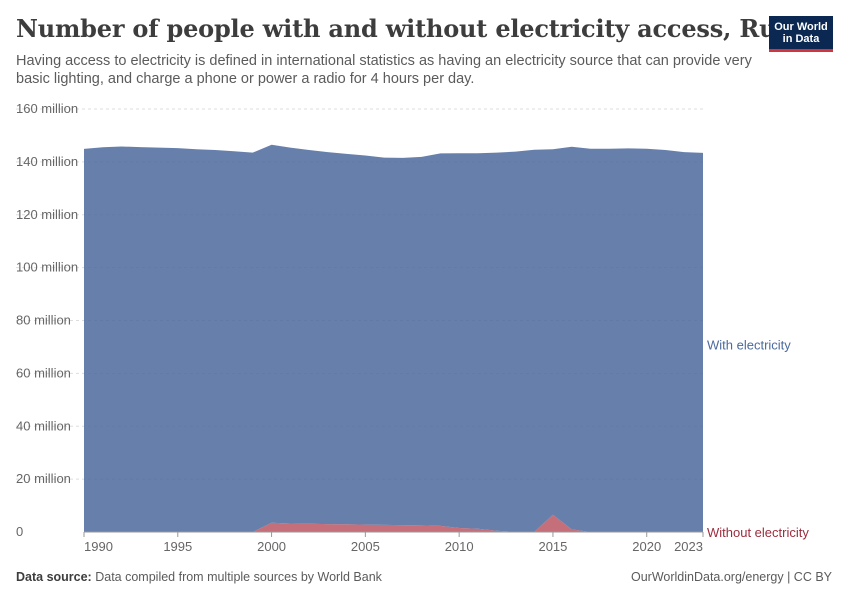 This screenshot has height=600, width=850. I want to click on owid-logo: Our World in Data, so click(801, 34).